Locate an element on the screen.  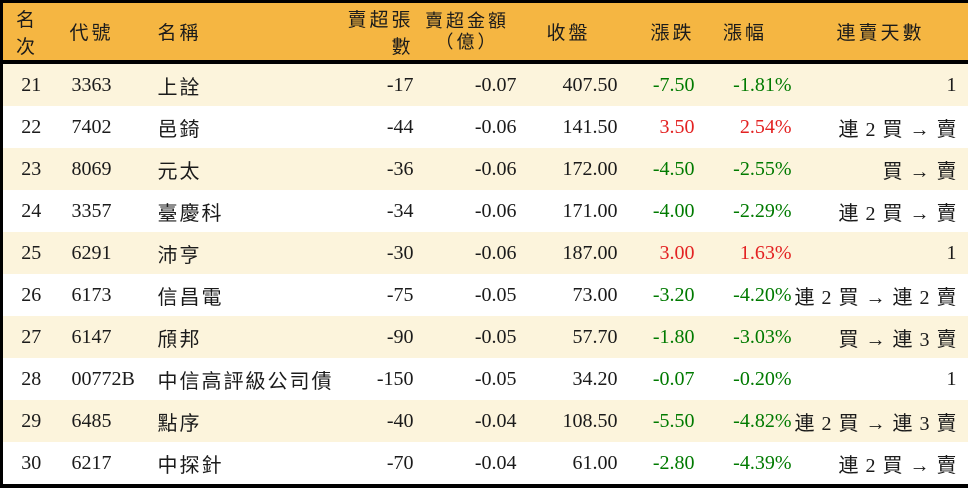
cell-close: 57.70 is located at coordinates (595, 336).